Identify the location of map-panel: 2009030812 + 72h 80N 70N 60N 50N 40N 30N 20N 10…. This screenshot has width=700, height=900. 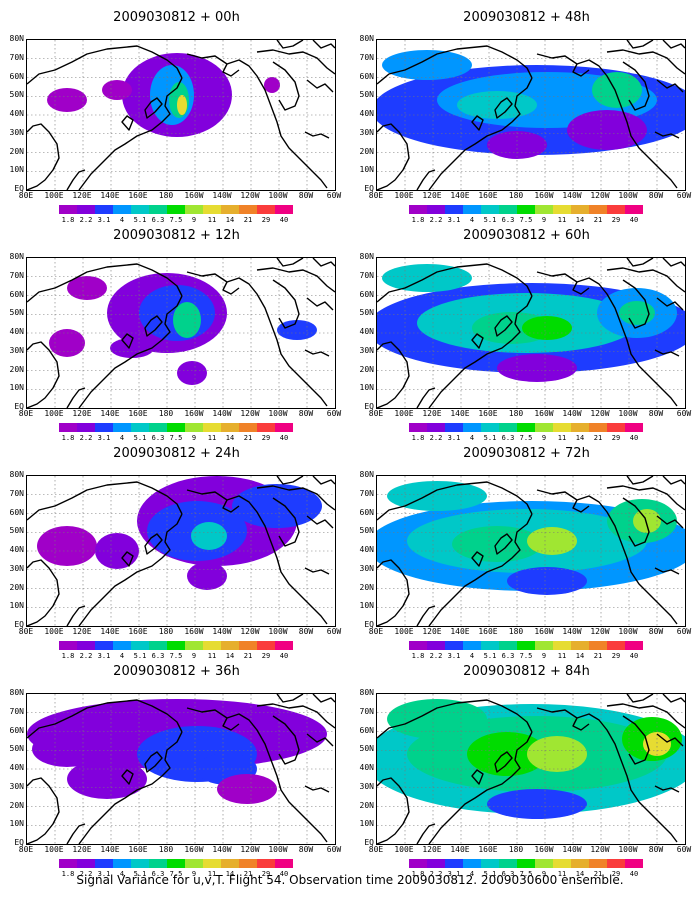
(526, 555).